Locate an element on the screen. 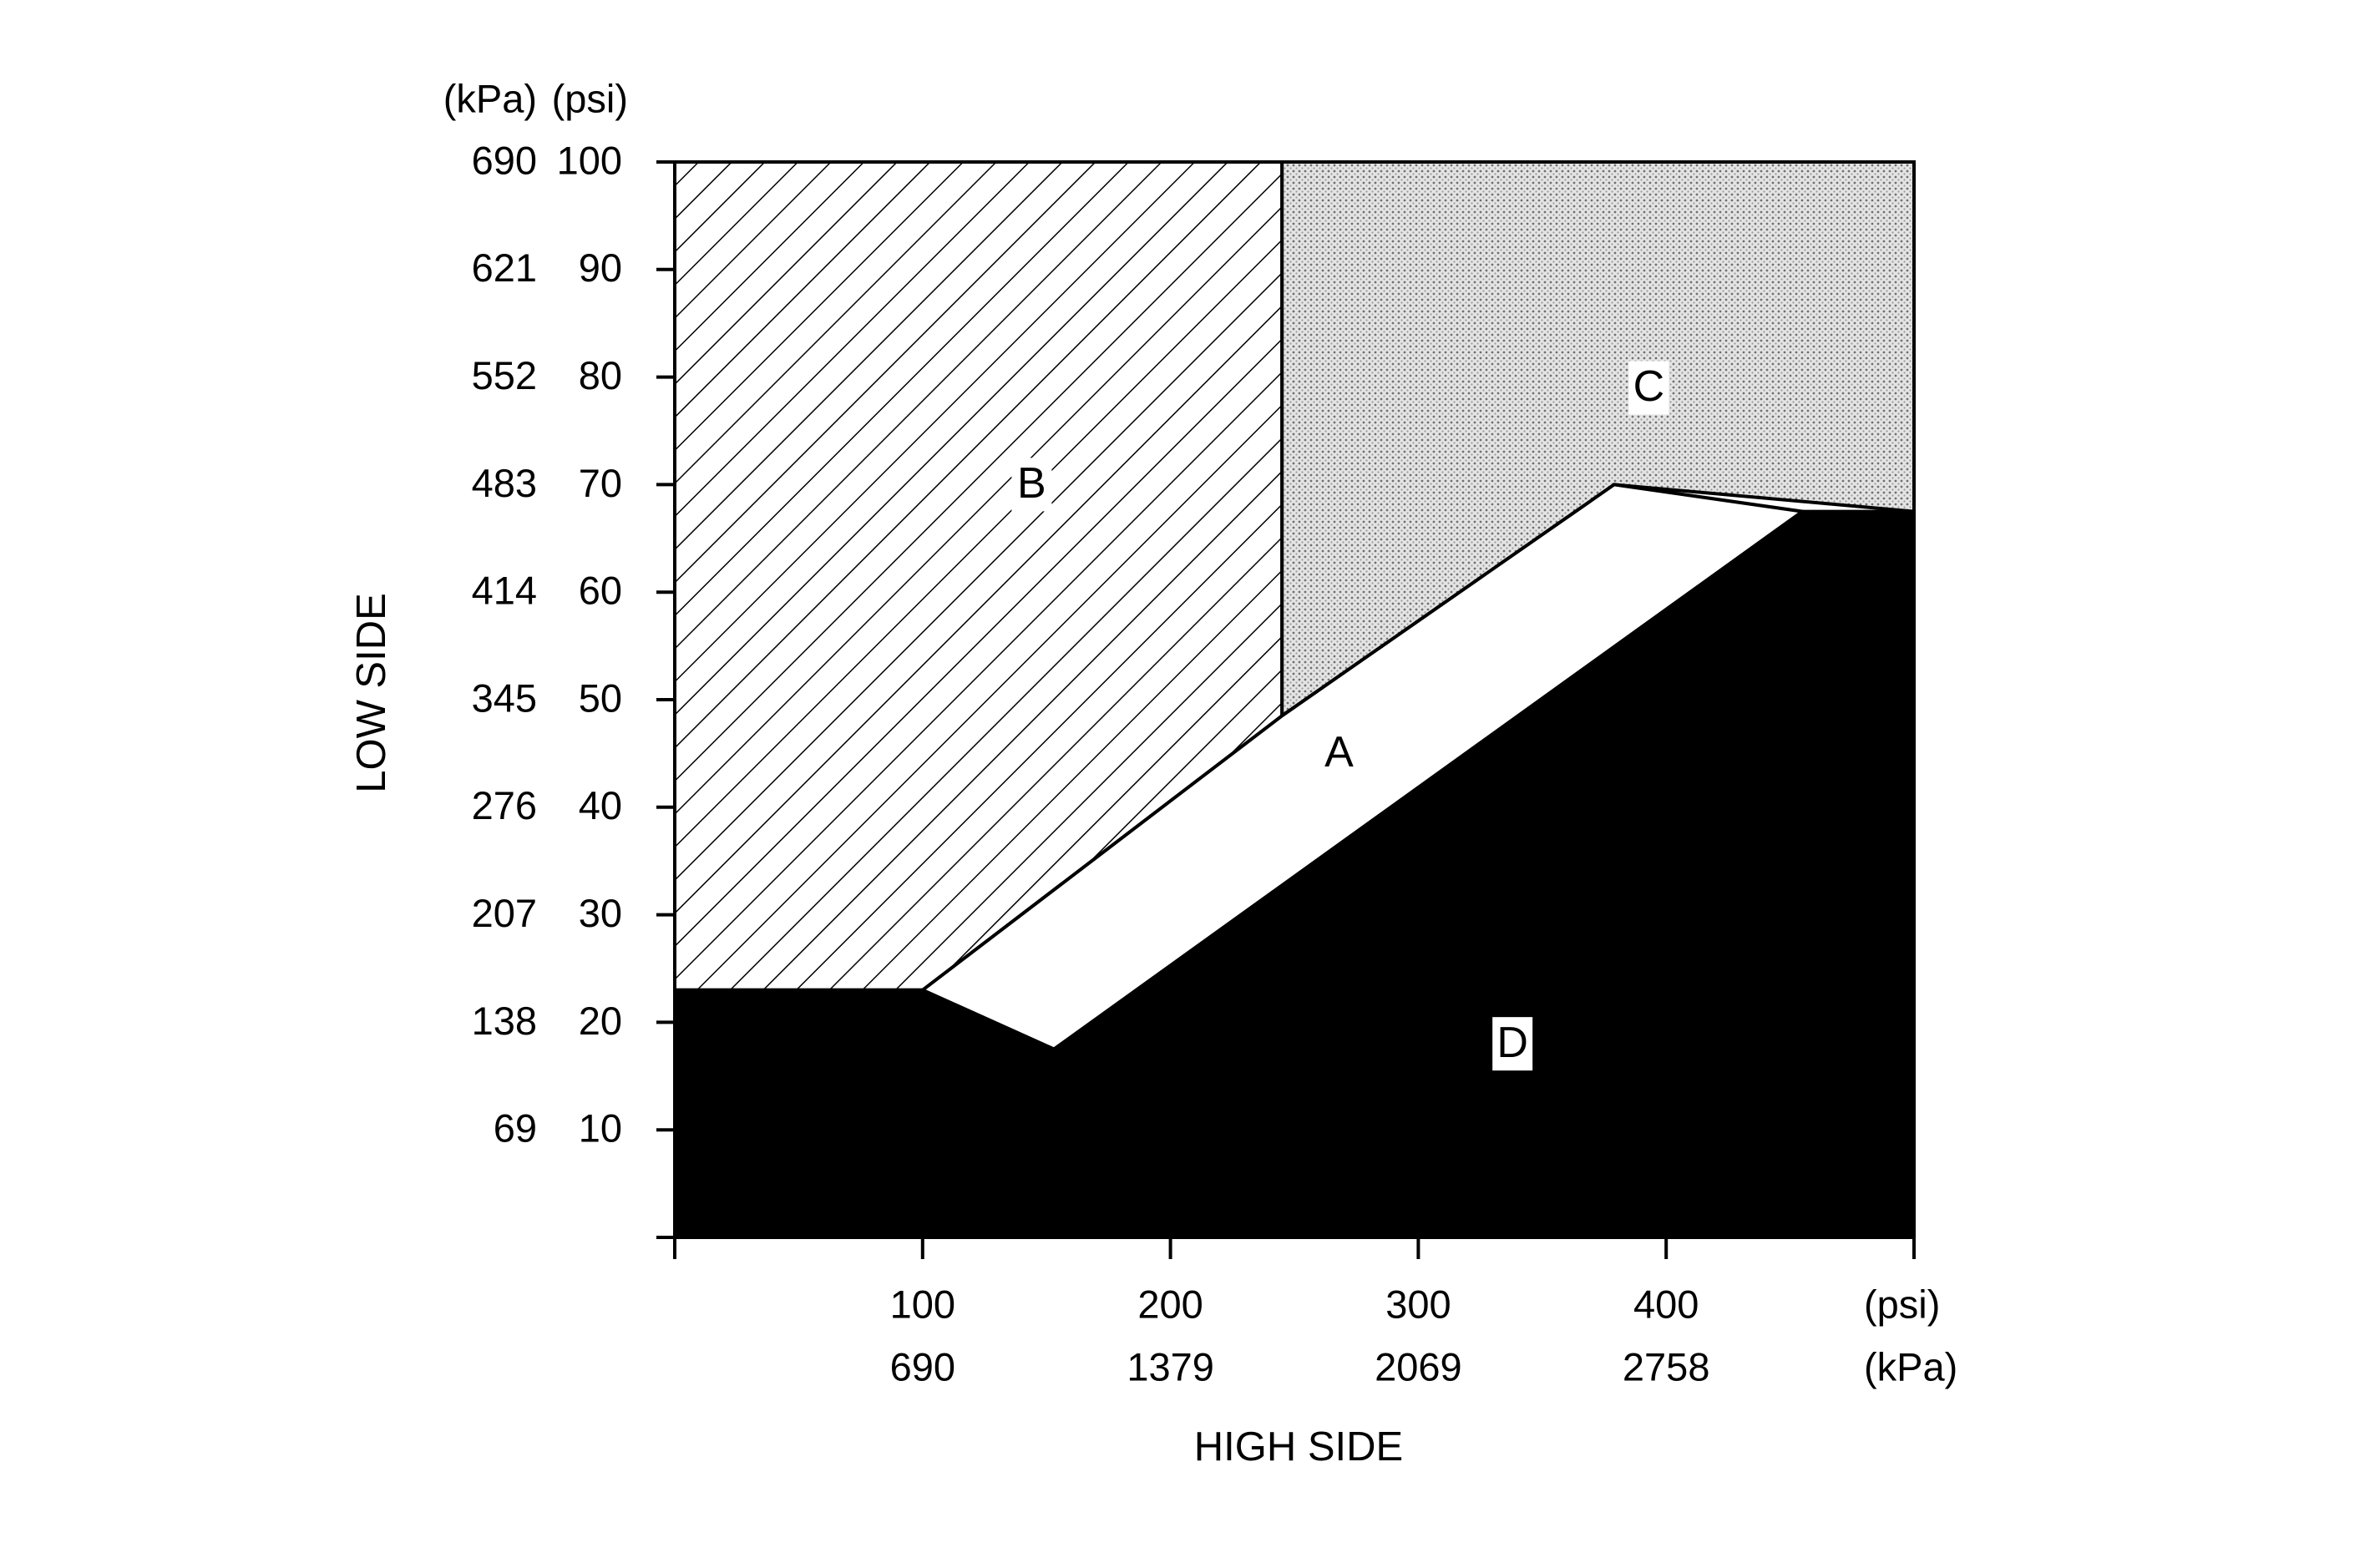 The height and width of the screenshot is (1558, 2380). region-label-bg-c is located at coordinates (1648, 388).